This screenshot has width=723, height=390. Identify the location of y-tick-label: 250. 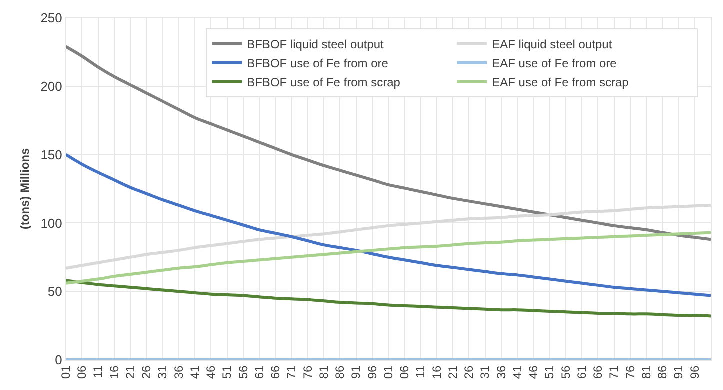
(51, 18).